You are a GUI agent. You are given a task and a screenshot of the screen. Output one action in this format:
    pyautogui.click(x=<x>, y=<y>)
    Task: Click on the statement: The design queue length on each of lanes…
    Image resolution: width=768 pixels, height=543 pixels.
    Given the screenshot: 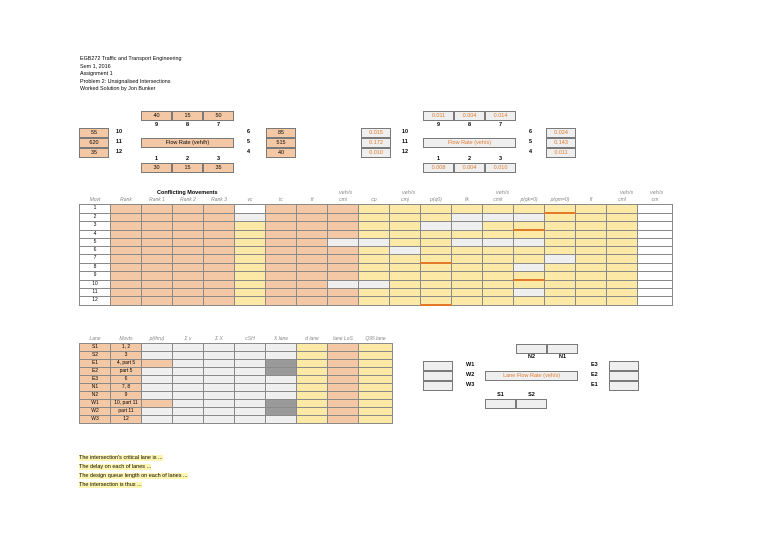 What is the action you would take?
    pyautogui.click(x=133, y=476)
    